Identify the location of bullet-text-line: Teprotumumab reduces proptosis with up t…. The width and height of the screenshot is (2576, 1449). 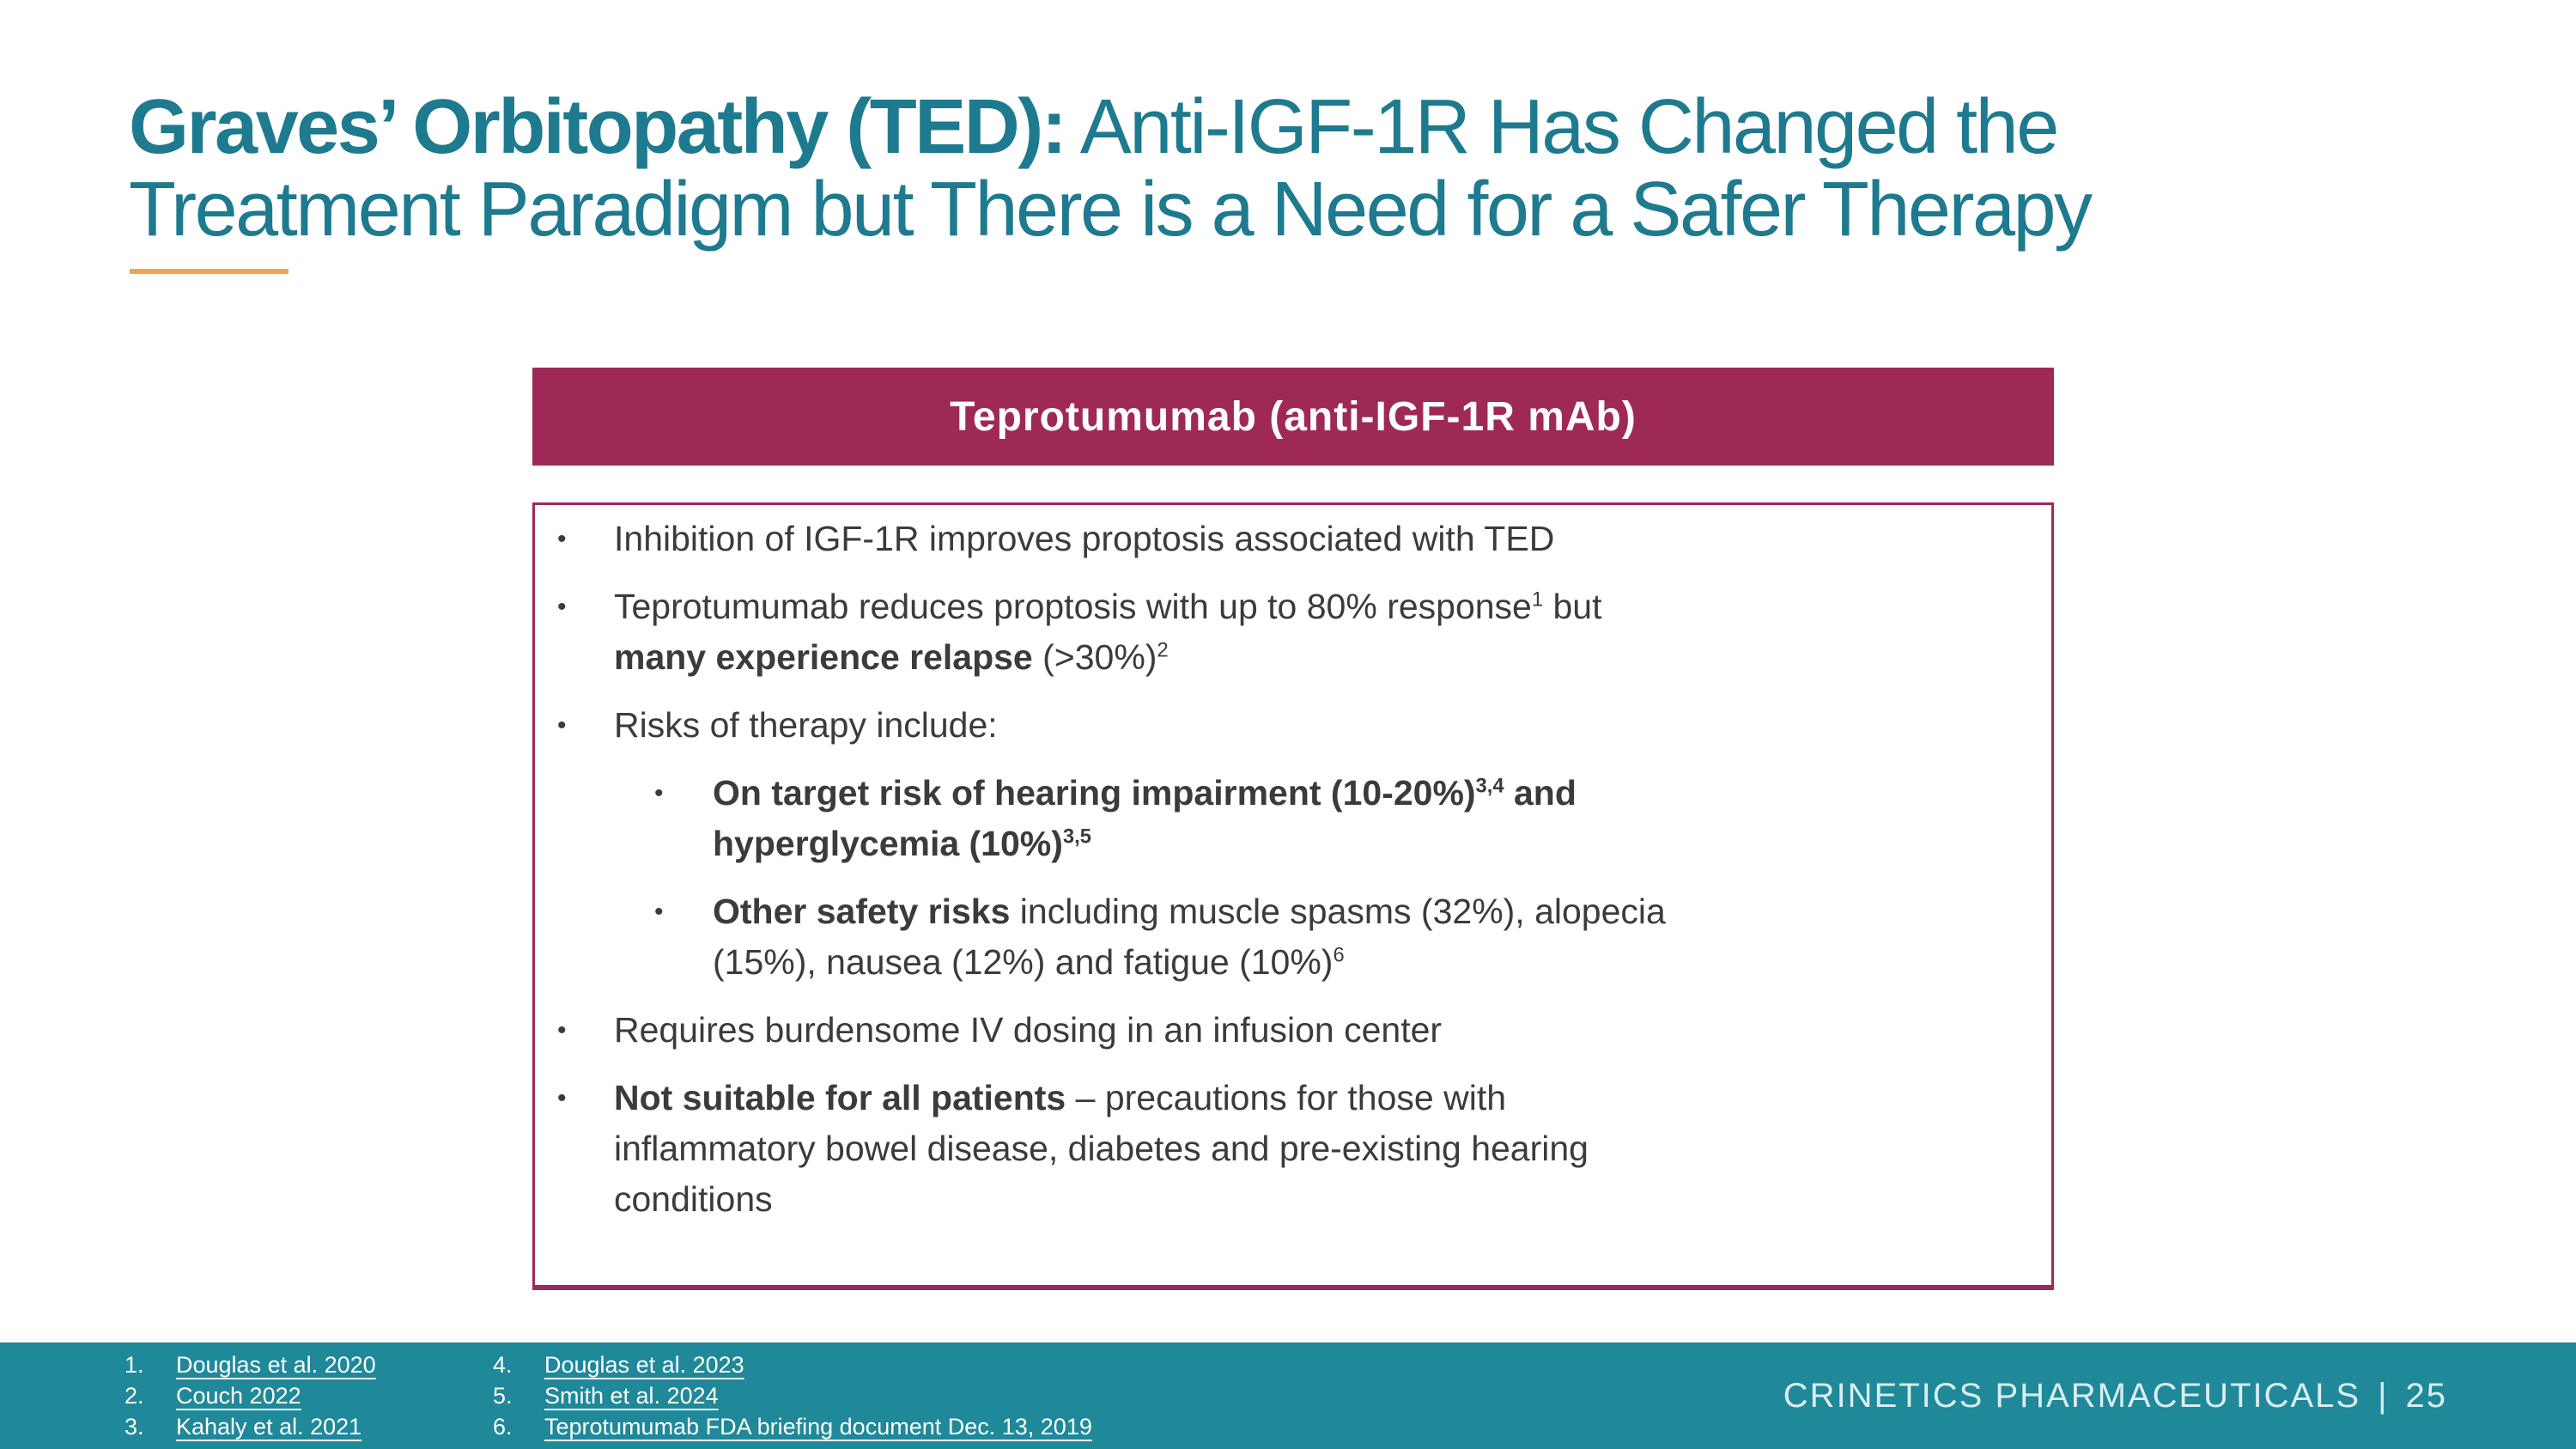
(1108, 606).